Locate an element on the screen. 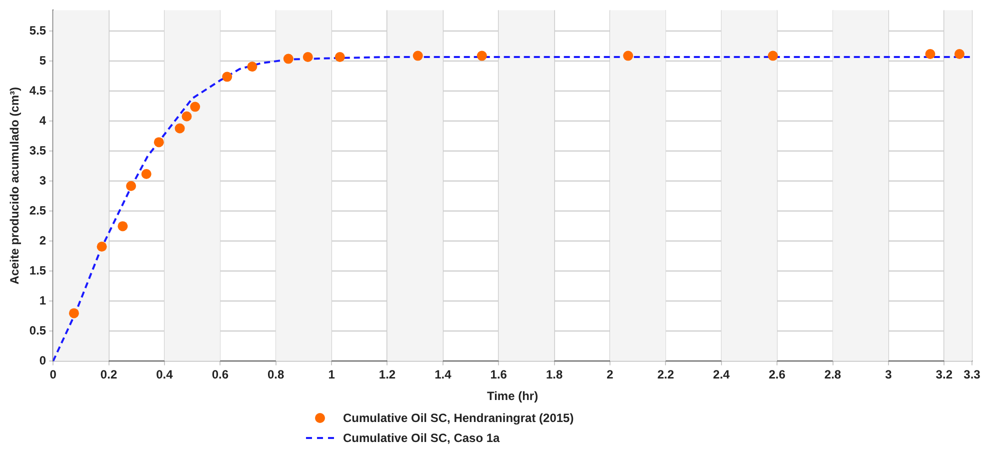 Image resolution: width=986 pixels, height=452 pixels. y-tick-label: 5.5 is located at coordinates (37, 31).